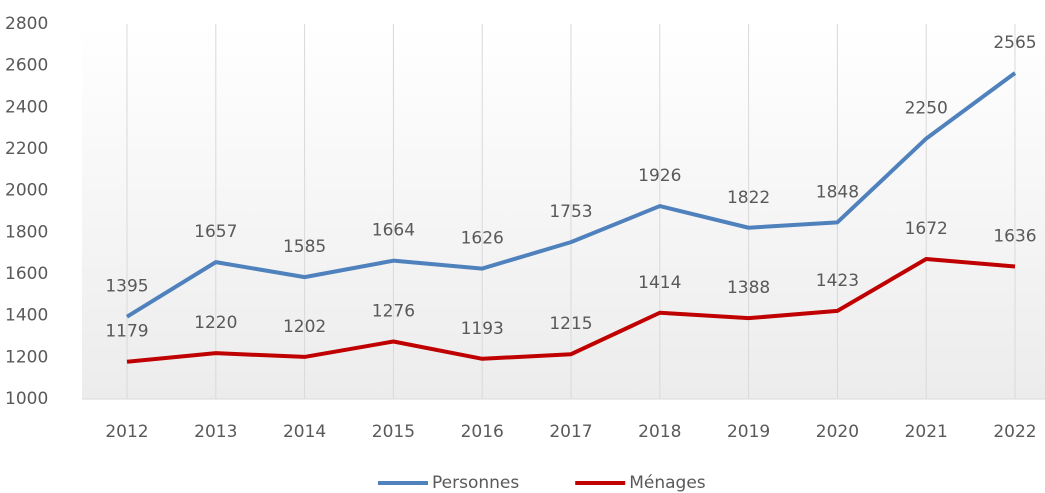 Image resolution: width=1045 pixels, height=493 pixels. Describe the element at coordinates (1014, 237) in the screenshot. I see `data-label: 1636` at that location.